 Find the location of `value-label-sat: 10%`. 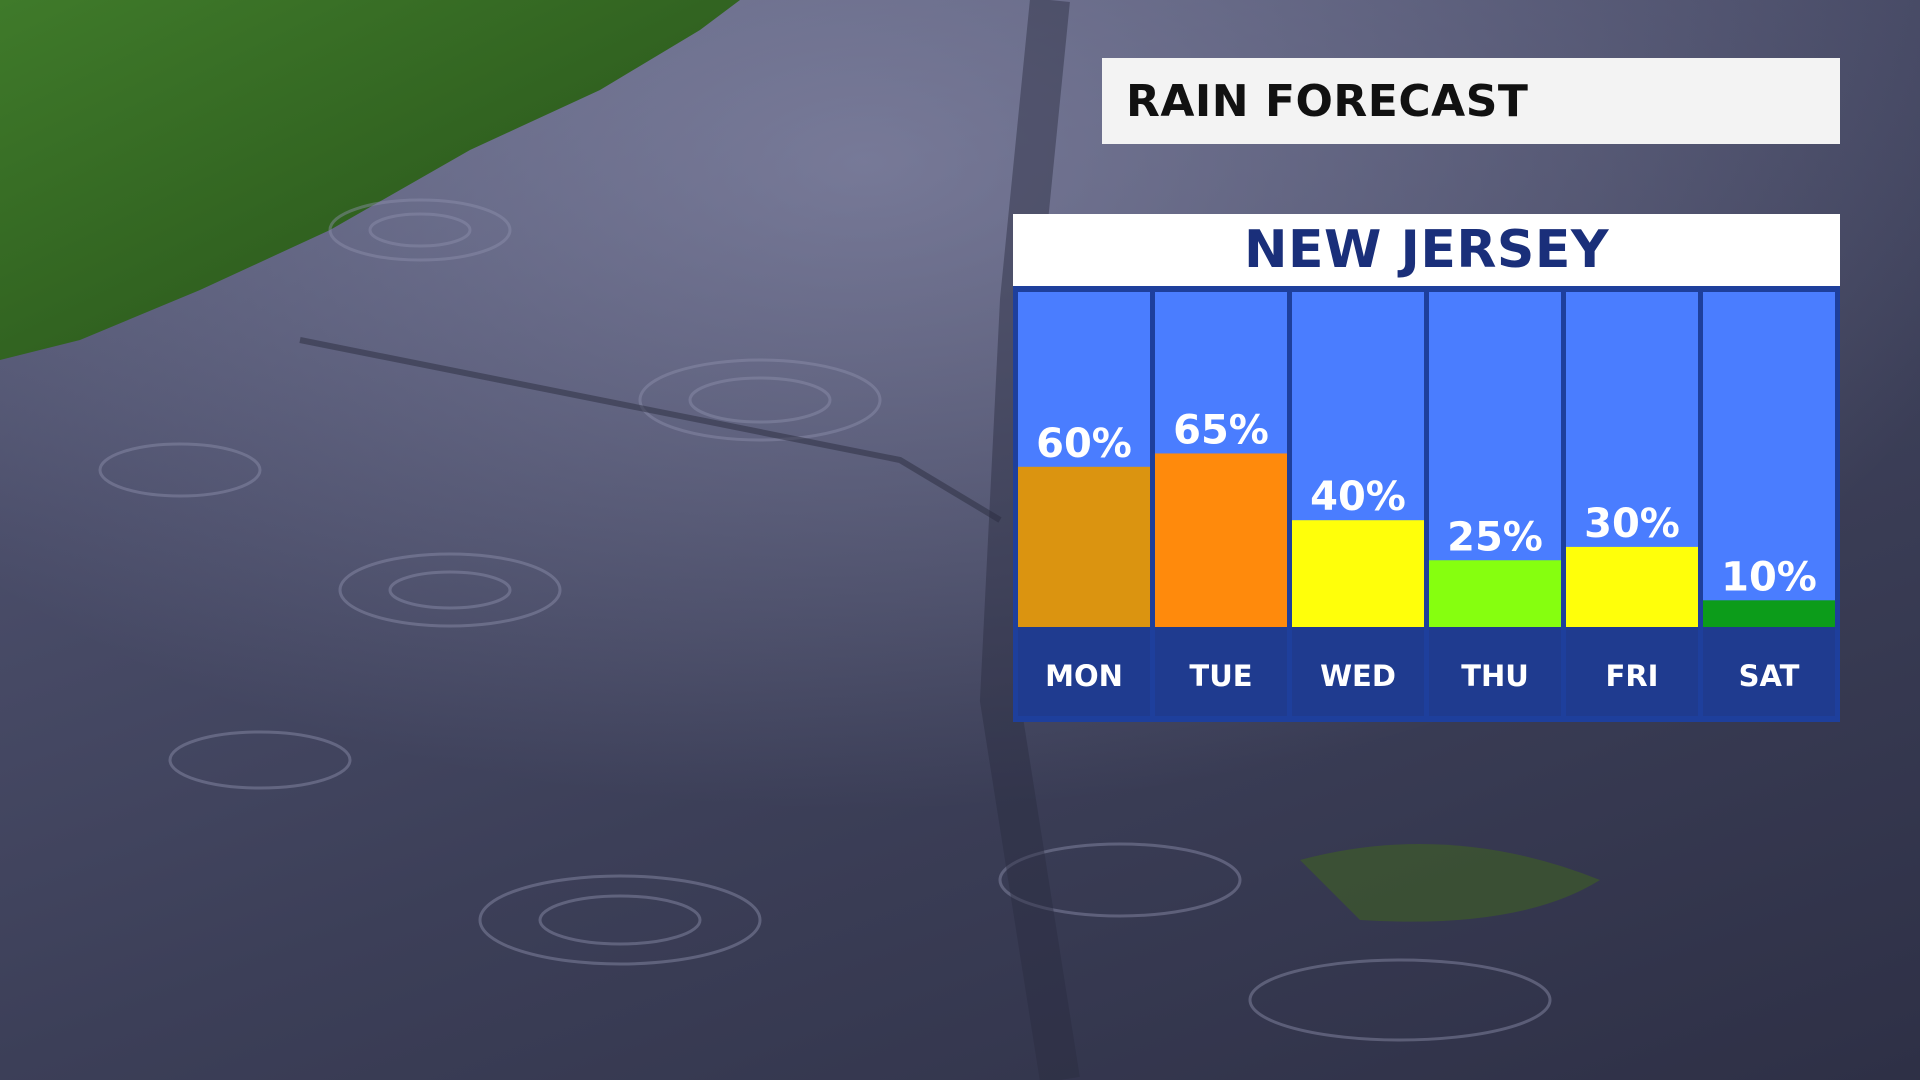

value-label-sat: 10% is located at coordinates (1769, 577).